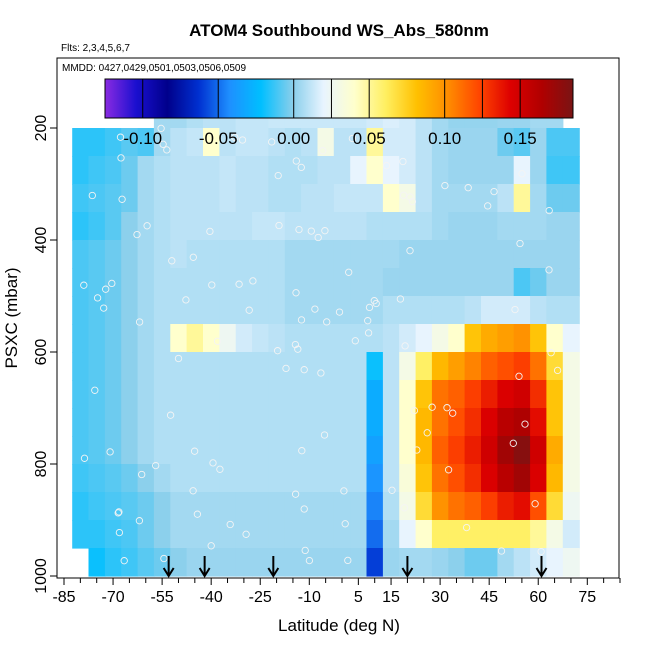 This screenshot has width=650, height=650. Describe the element at coordinates (520, 138) in the screenshot. I see `colorbar-tick-label: 0.15` at that location.